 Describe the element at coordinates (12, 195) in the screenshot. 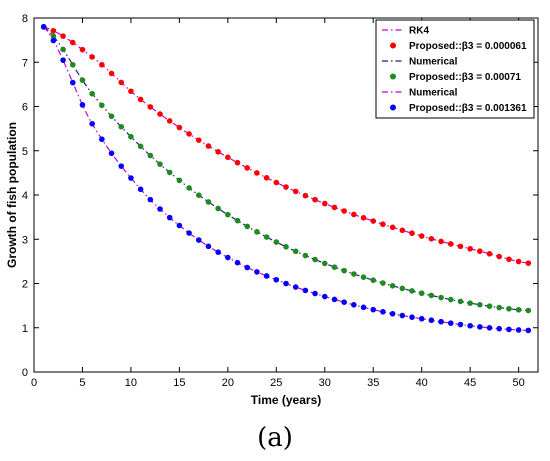

I see `y-axis-label: Growth of fish population` at that location.